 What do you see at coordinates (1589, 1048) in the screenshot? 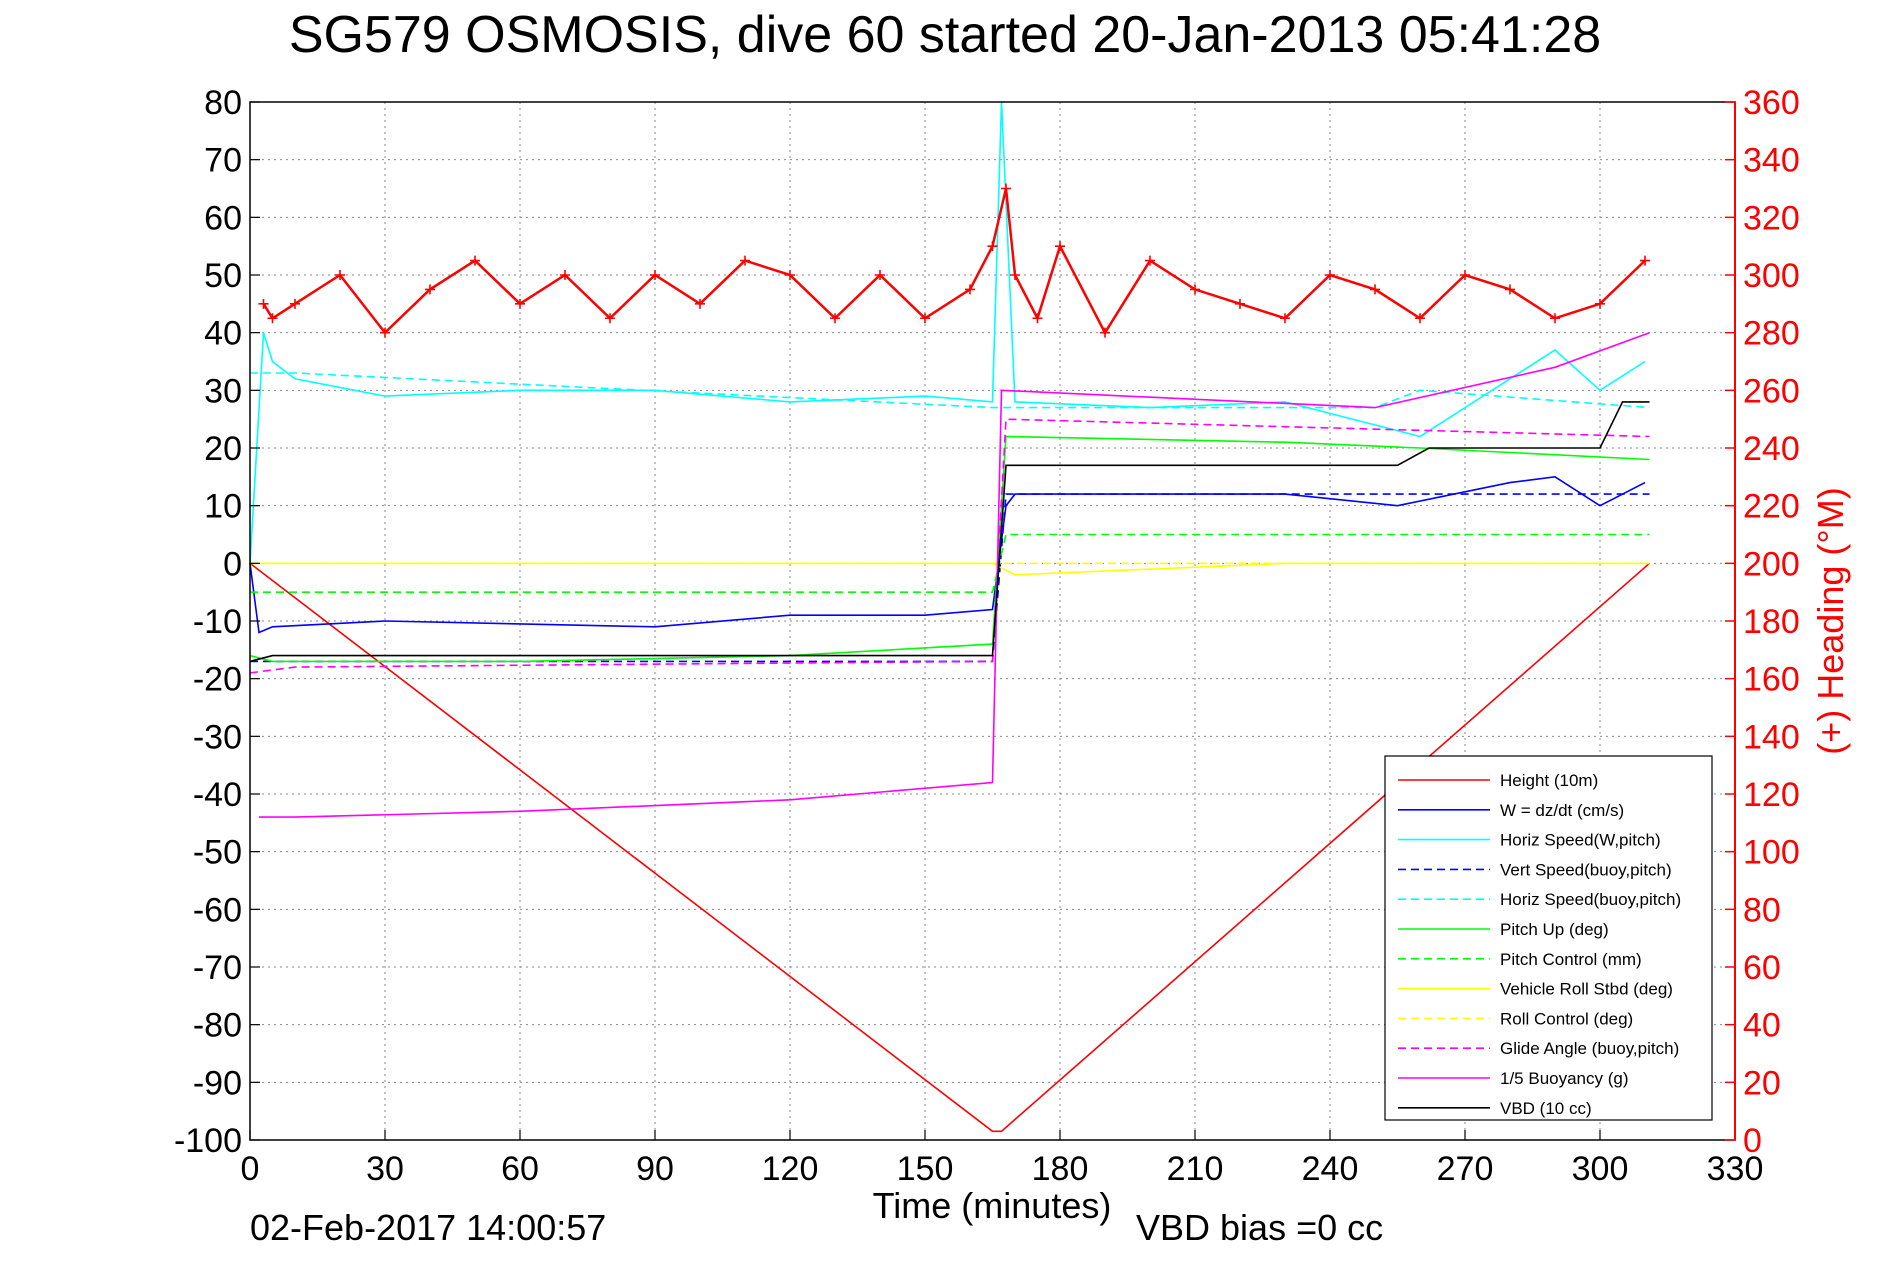
I see `legend-label: Glide Angle (buoy,pitch)` at bounding box center [1589, 1048].